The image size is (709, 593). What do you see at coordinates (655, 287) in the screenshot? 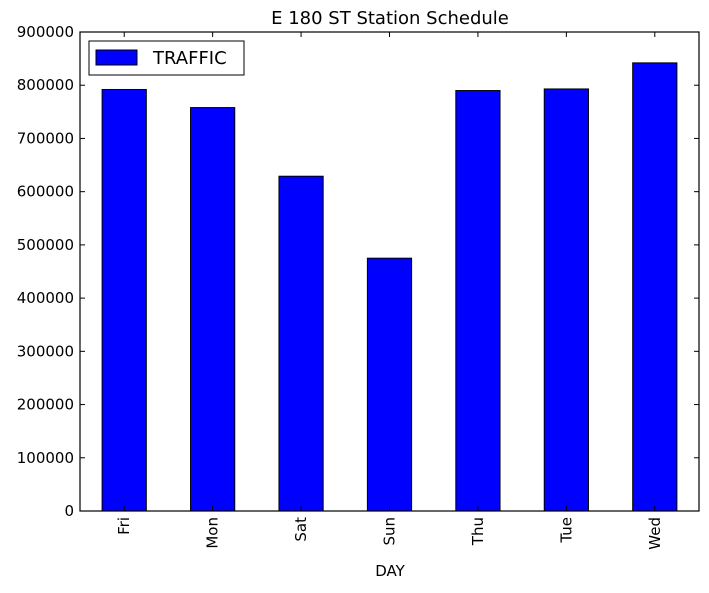
I see `bar-wed` at bounding box center [655, 287].